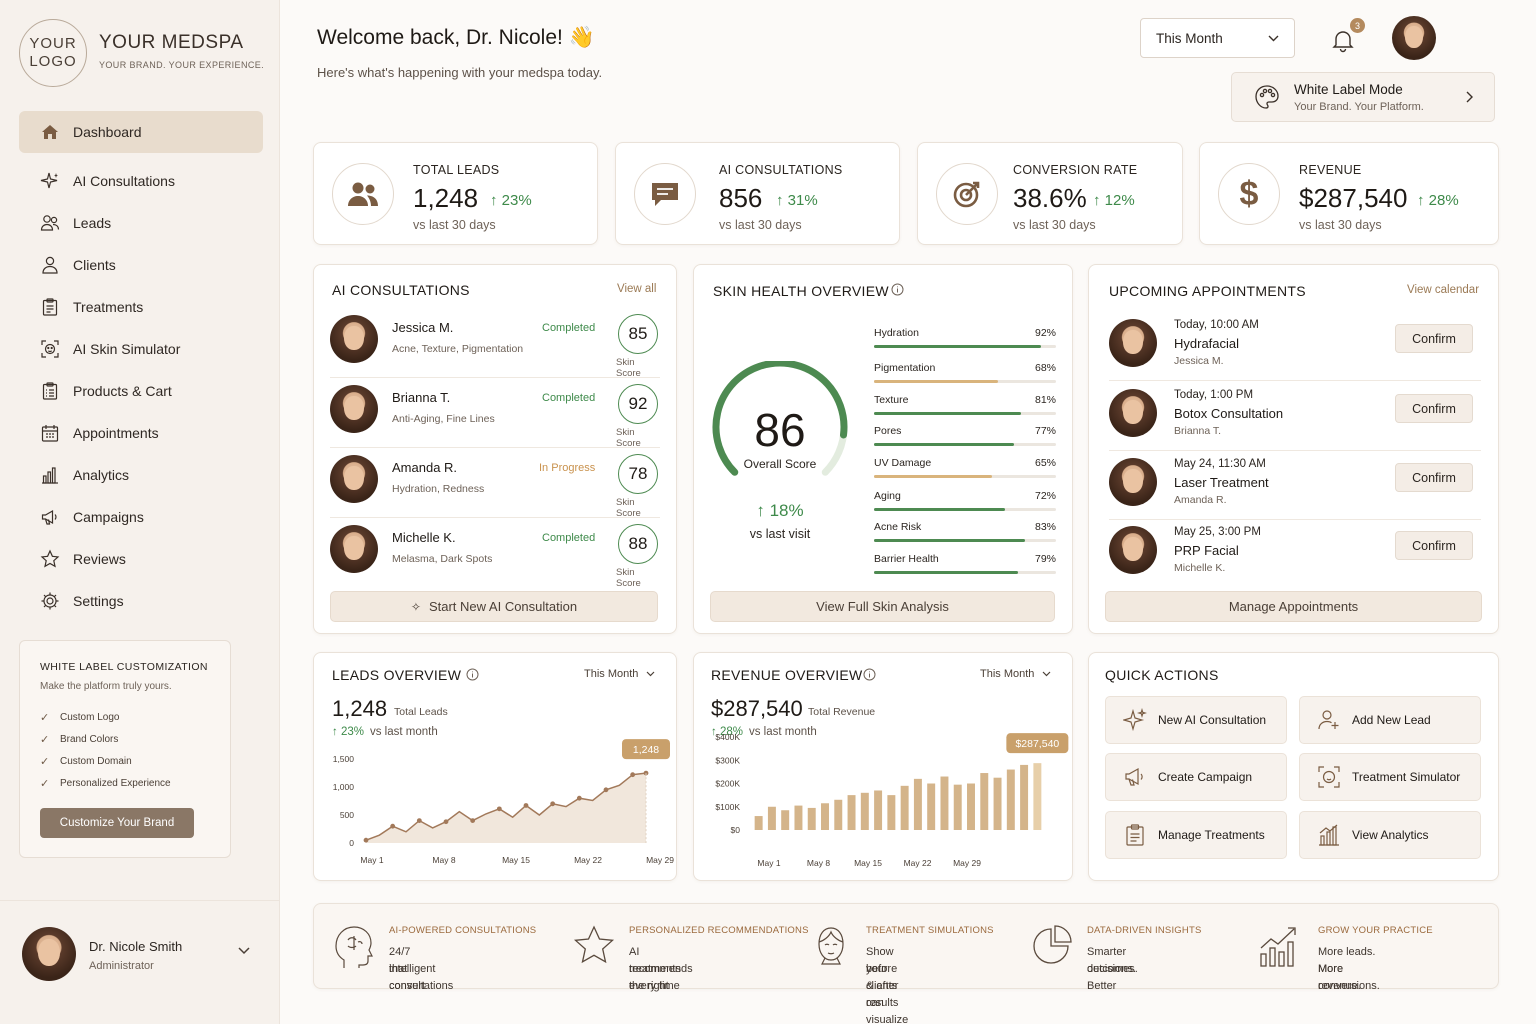  I want to click on metric-value: 92%, so click(1045, 333).